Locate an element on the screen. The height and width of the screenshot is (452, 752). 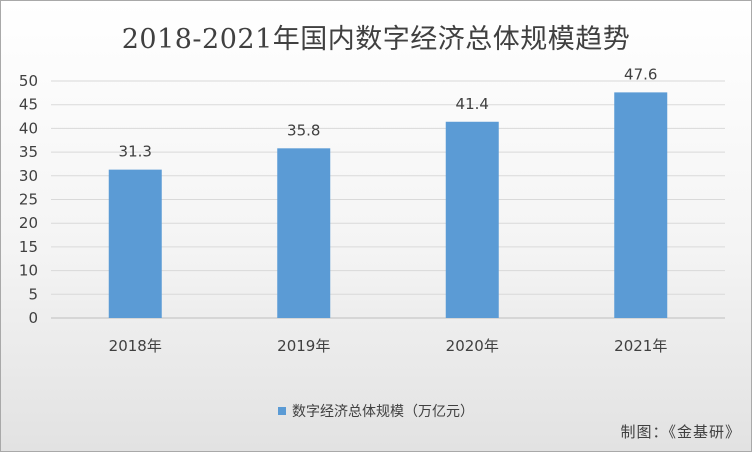
data-label: 35.8 is located at coordinates (303, 130).